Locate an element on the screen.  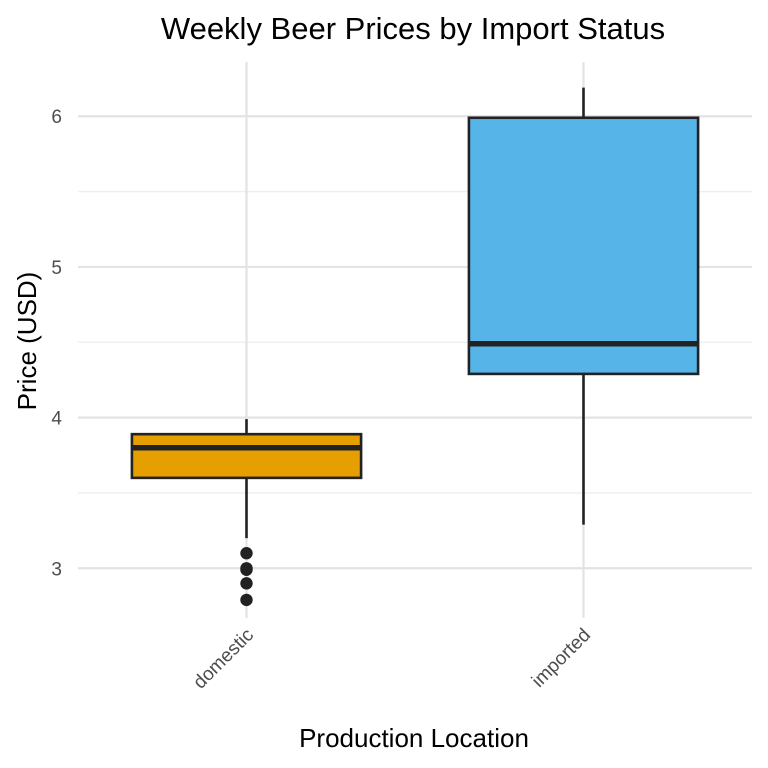
y-tick-labels: 3 4 5 6 is located at coordinates (56, 343).